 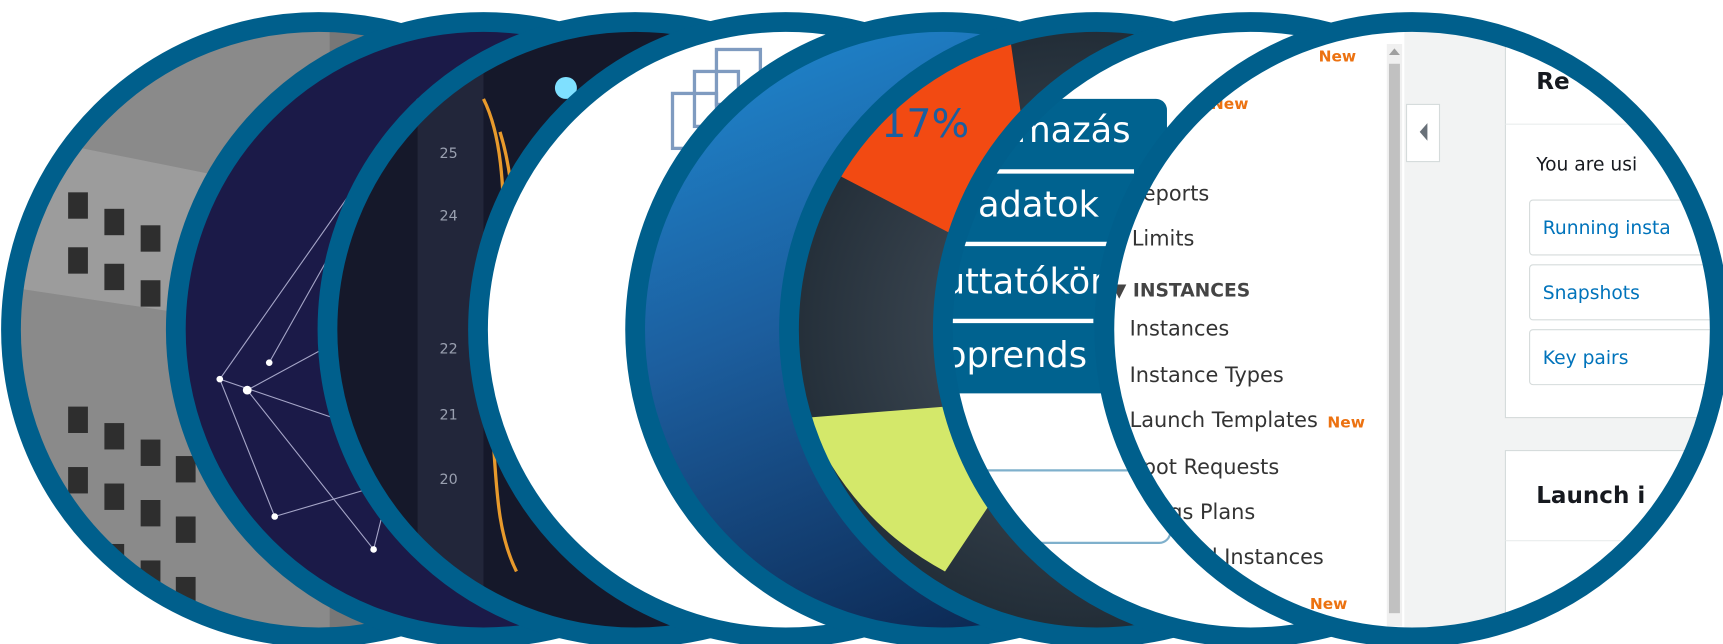 What do you see at coordinates (449, 349) in the screenshot?
I see `rack-number: 22` at bounding box center [449, 349].